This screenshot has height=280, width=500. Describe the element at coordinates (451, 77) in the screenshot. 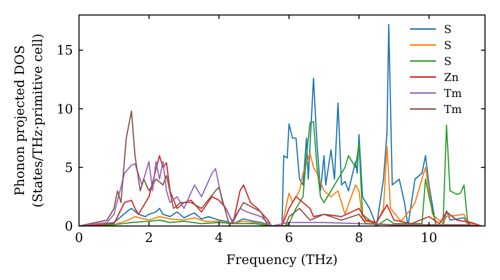

I see `legend-label: Zn` at that location.